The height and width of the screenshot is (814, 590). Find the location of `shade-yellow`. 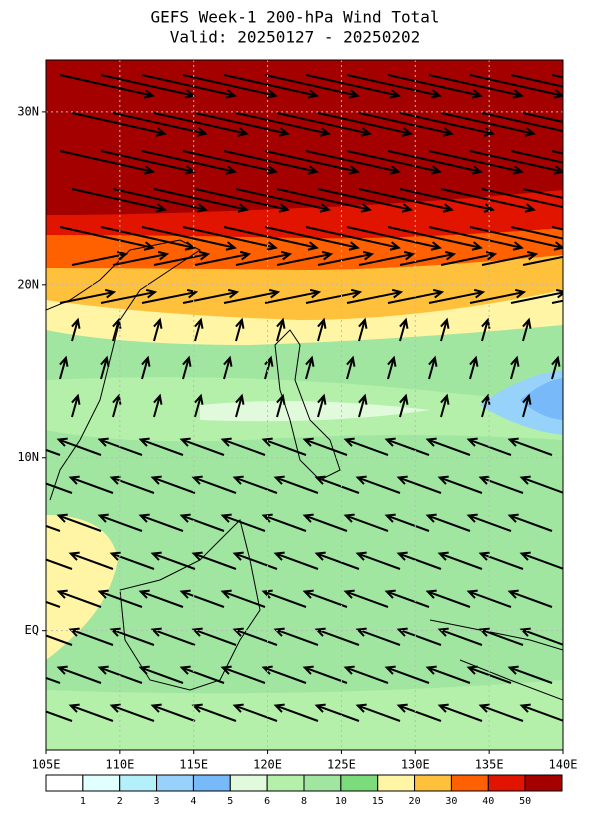

shade-yellow is located at coordinates (82, 587).